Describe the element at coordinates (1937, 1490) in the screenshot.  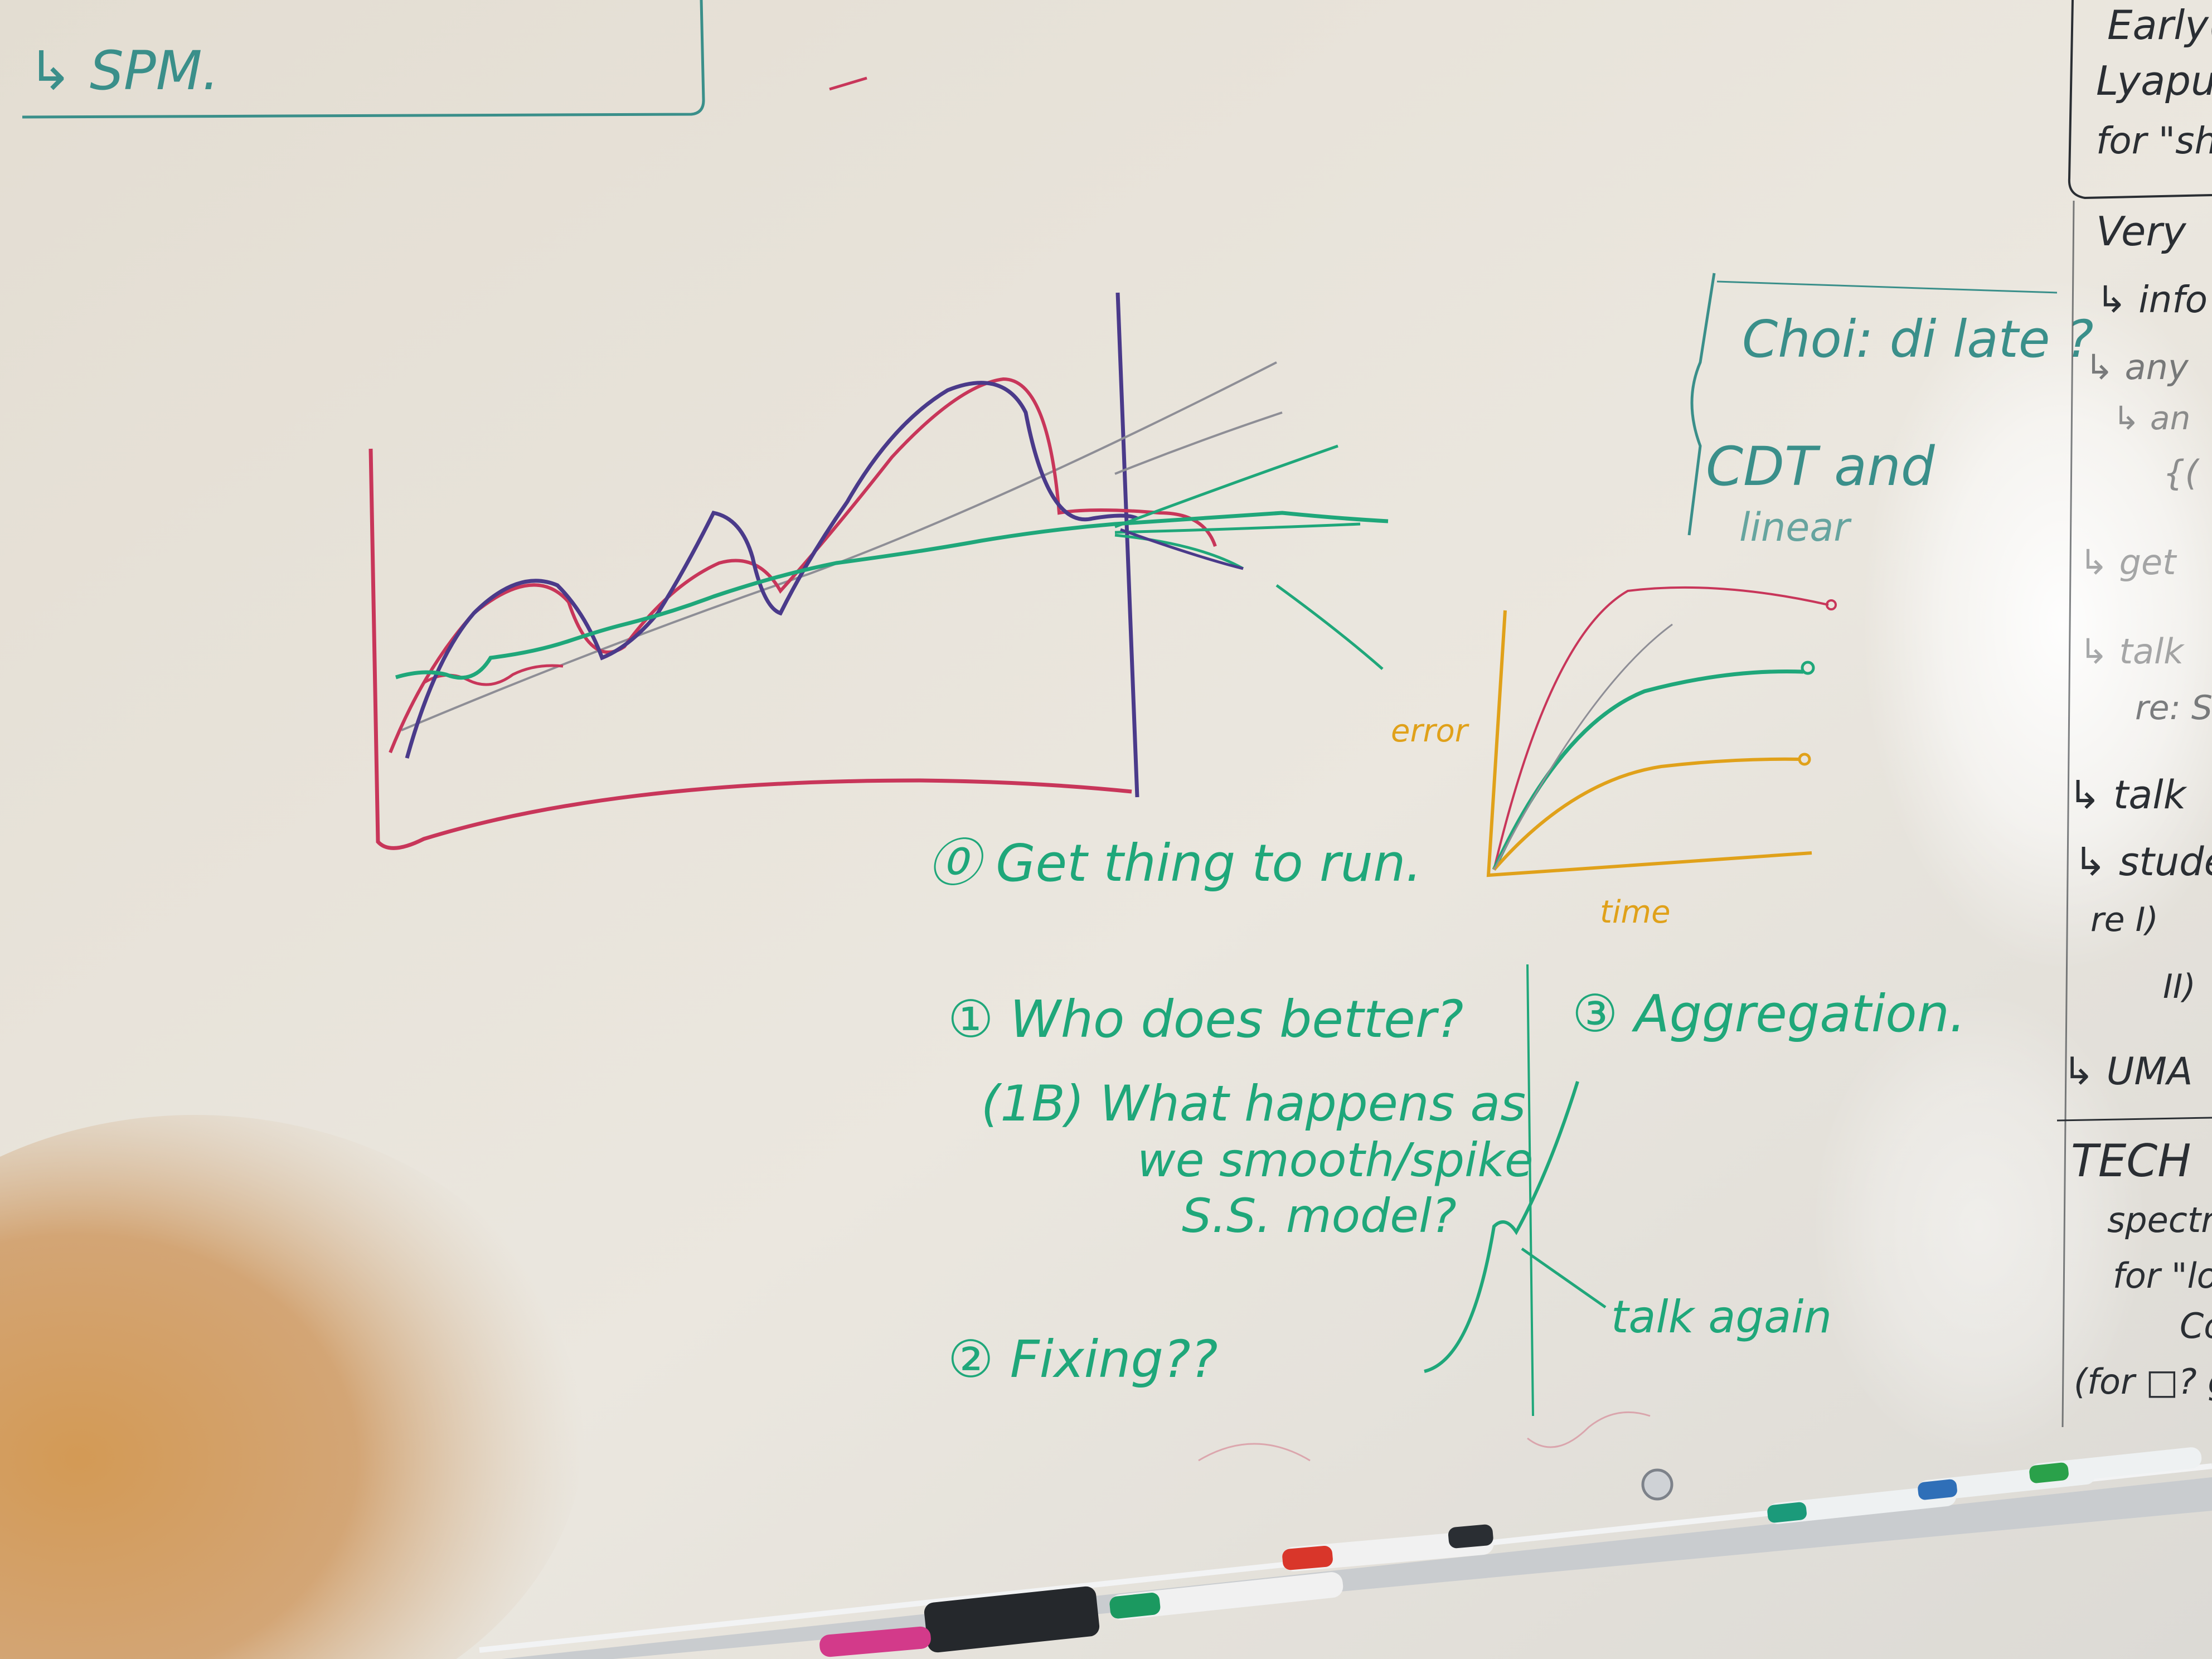
I see `blue-marker-cap` at that location.